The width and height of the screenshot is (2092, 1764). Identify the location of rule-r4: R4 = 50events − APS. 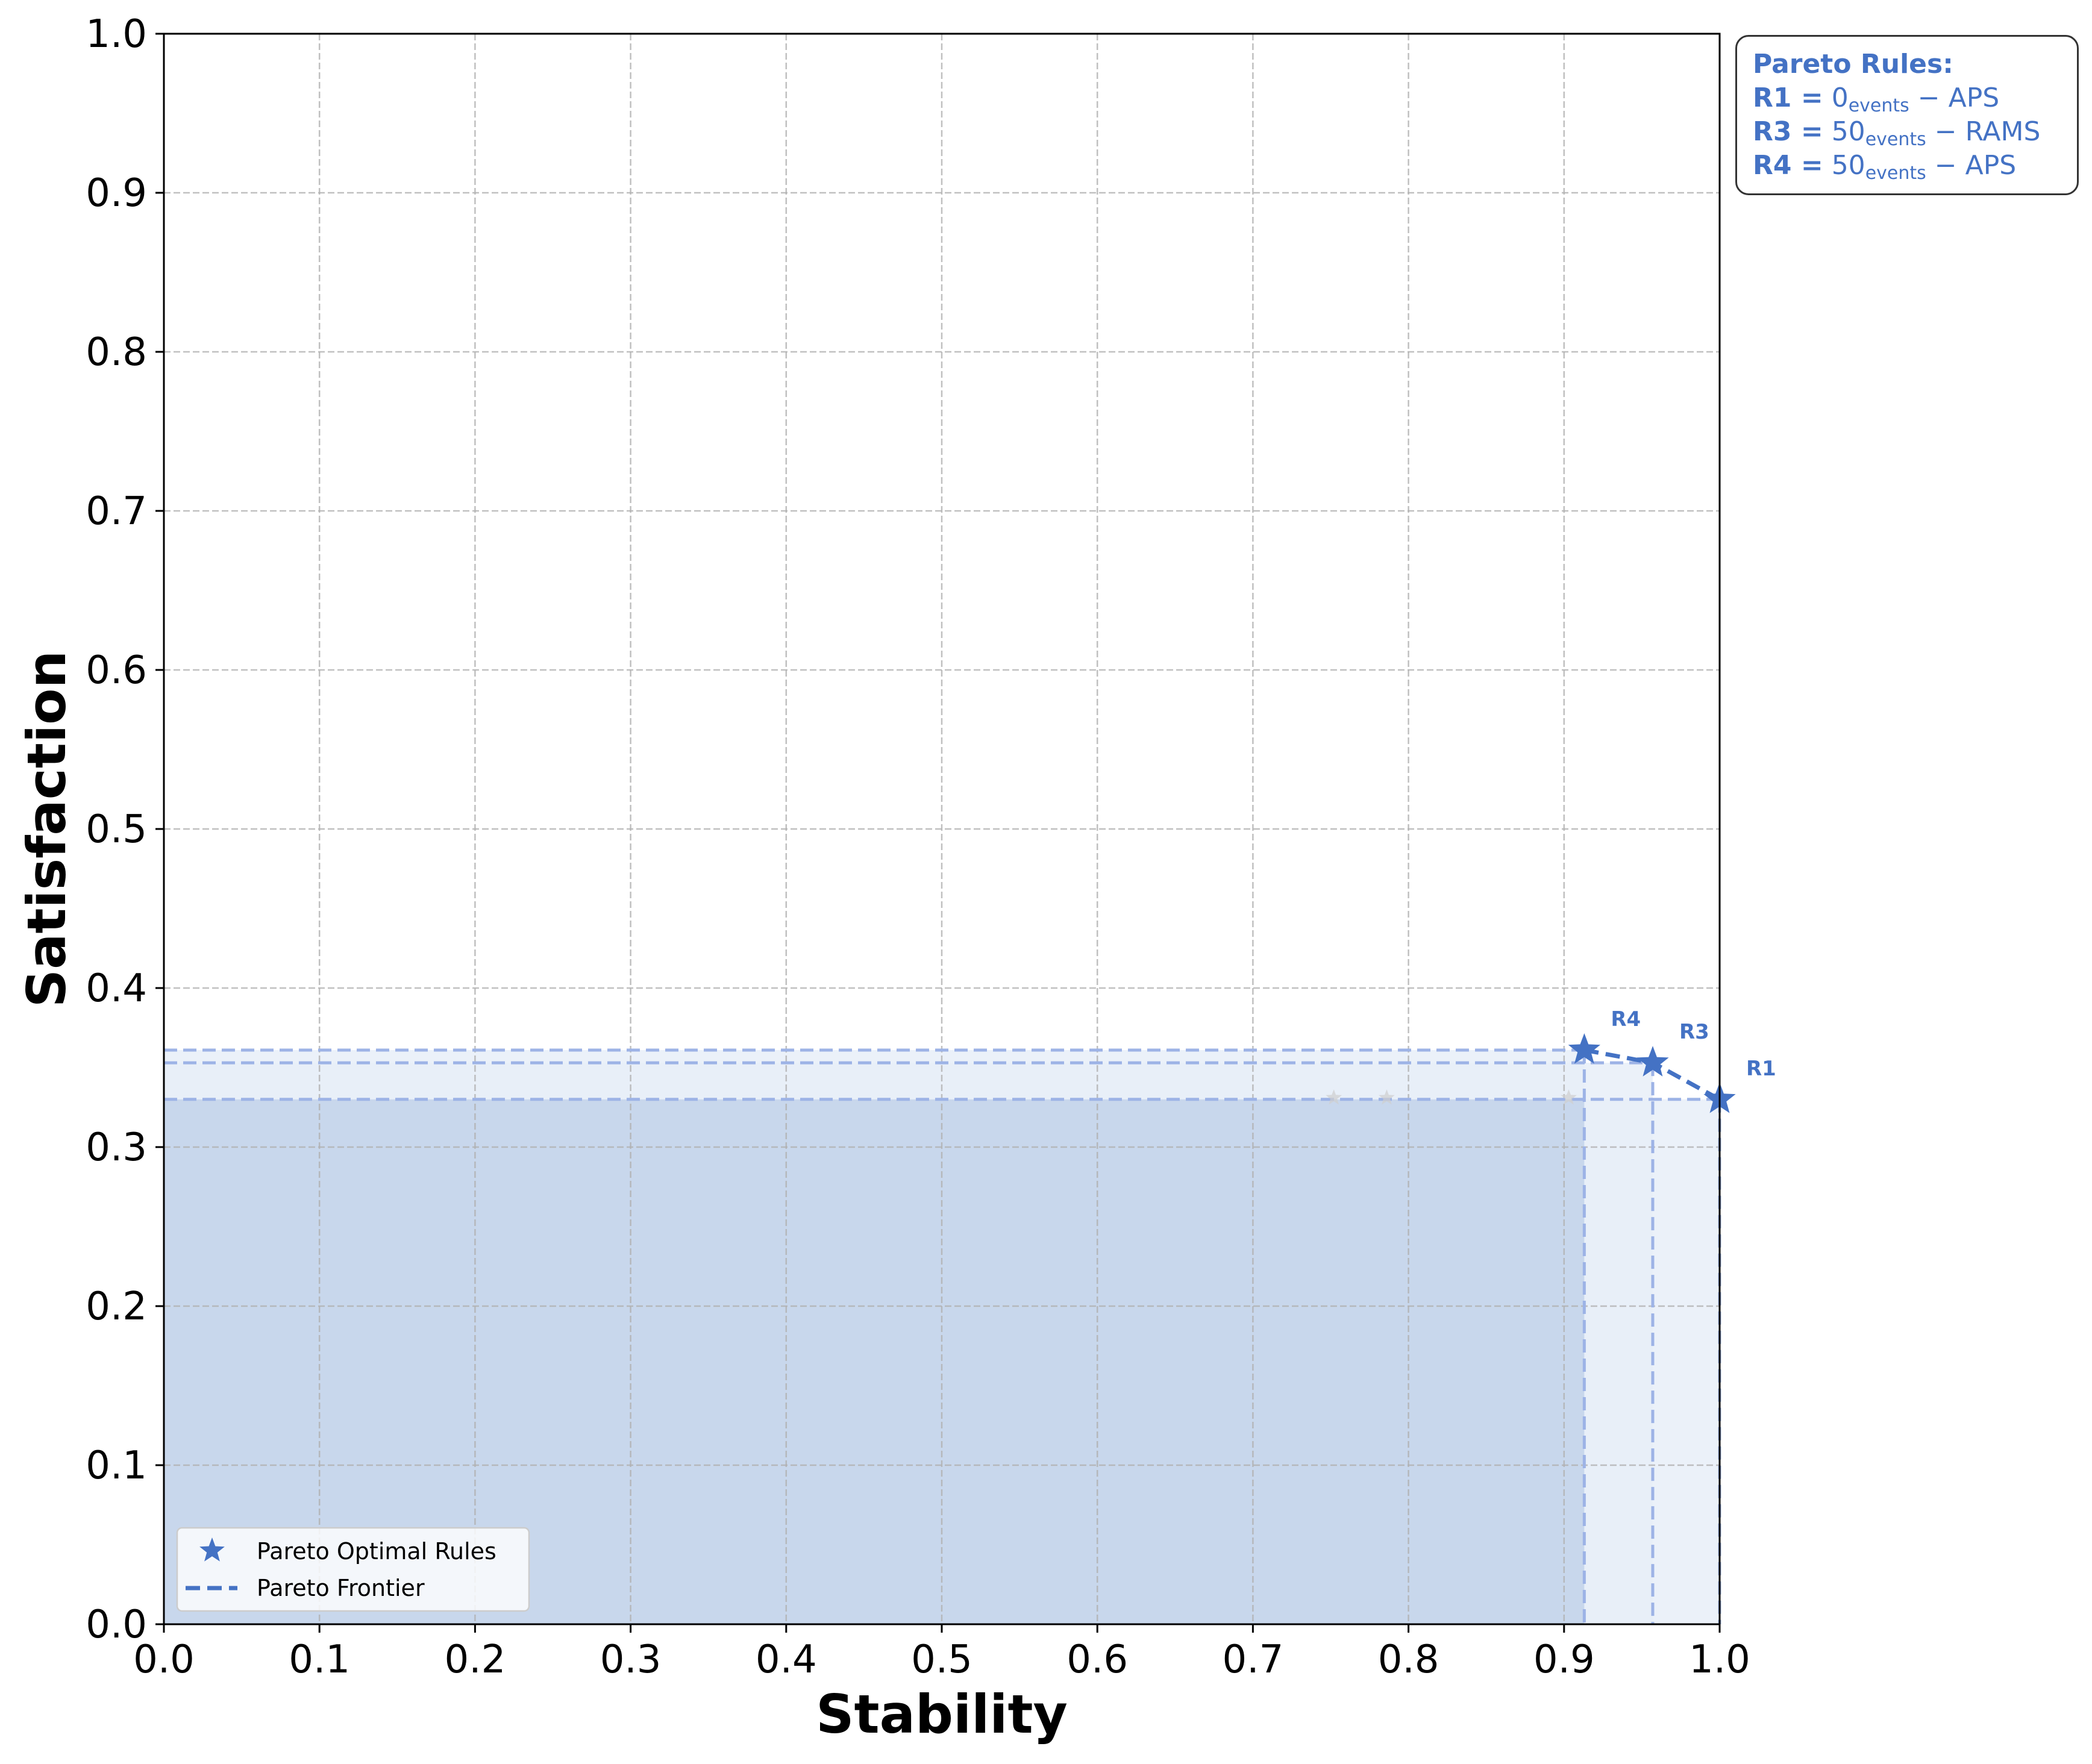
(1915, 166).